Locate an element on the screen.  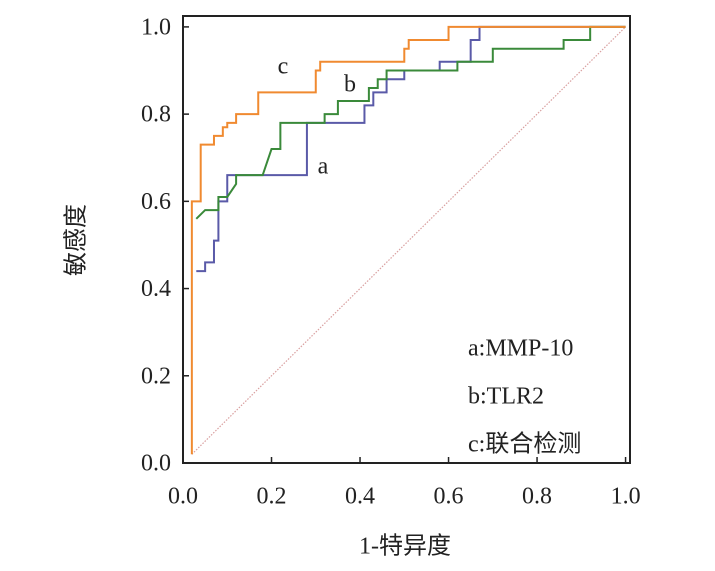
y-tick-label: 0.4 is located at coordinates (156, 289).